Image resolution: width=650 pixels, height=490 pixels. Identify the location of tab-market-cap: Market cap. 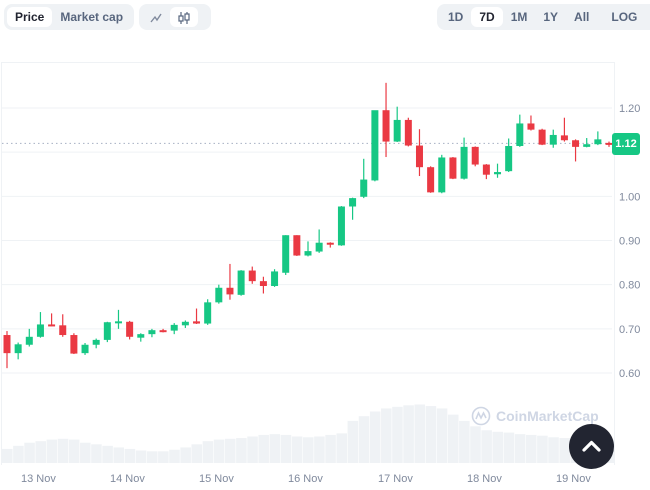
(92, 17).